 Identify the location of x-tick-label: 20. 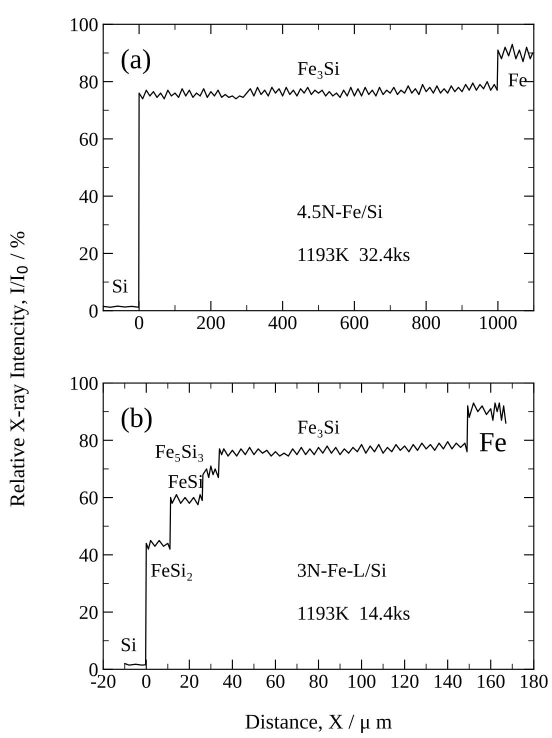
(189, 681).